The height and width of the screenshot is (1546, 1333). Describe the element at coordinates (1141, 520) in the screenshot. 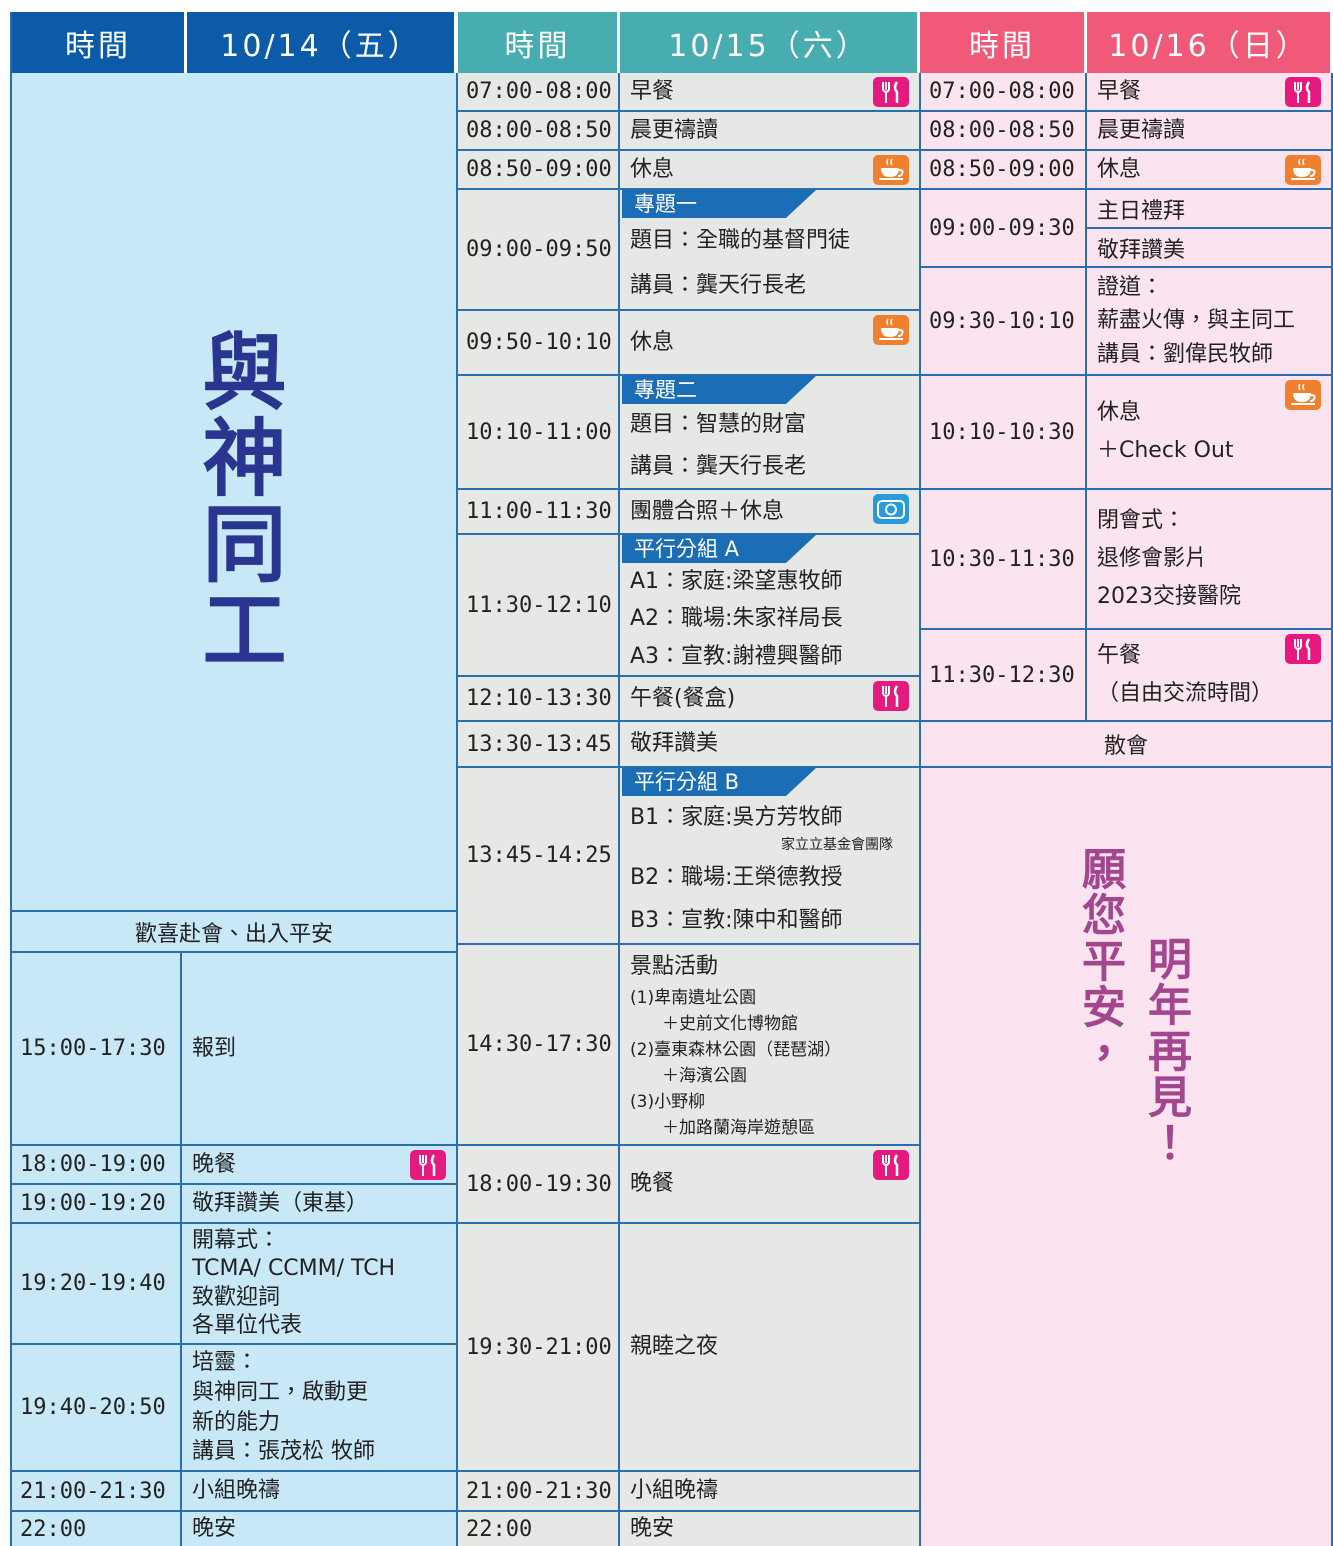

I see `content-line: 閉會式：` at that location.